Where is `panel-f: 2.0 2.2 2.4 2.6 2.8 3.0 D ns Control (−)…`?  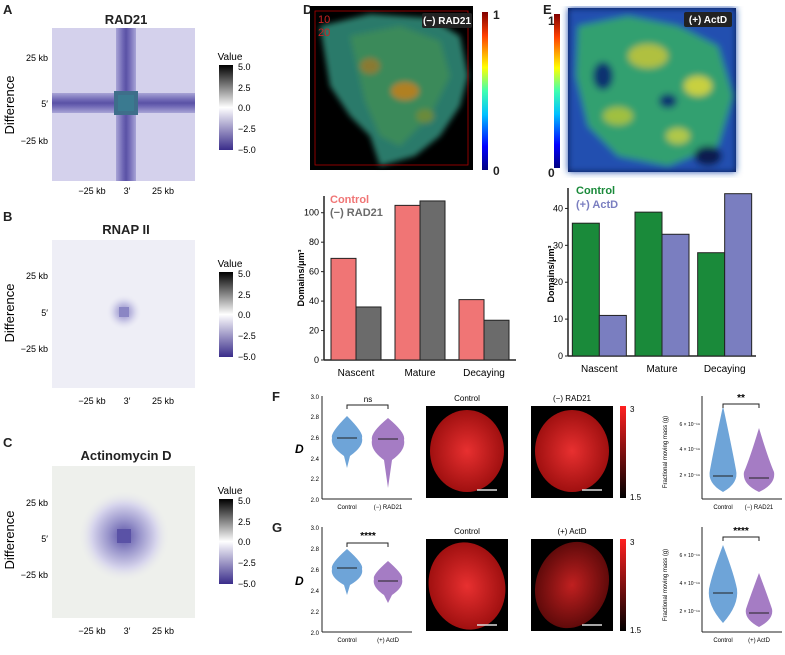 panel-f: 2.0 2.2 2.4 2.6 2.8 3.0 D ns Control (−)… is located at coordinates (538, 452).